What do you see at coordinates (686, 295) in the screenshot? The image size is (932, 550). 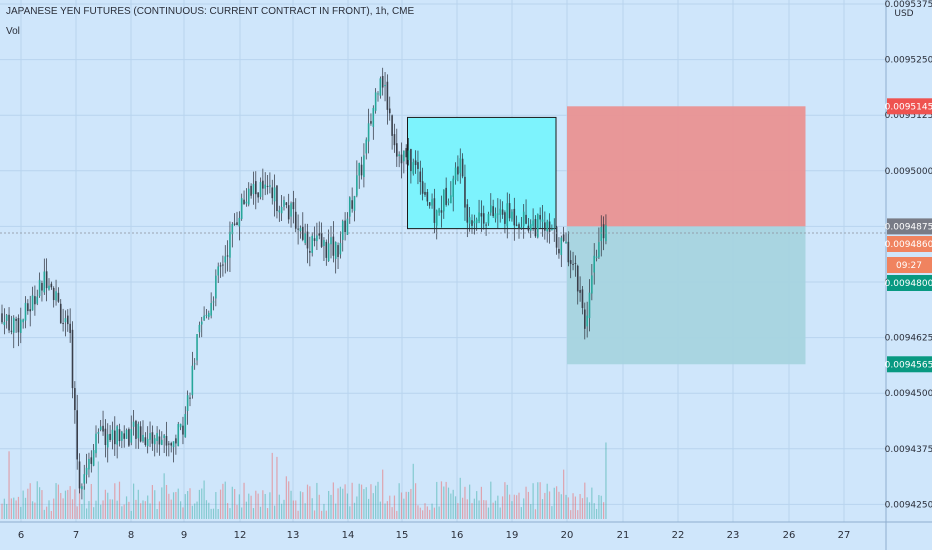 I see `take-profit-zone` at bounding box center [686, 295].